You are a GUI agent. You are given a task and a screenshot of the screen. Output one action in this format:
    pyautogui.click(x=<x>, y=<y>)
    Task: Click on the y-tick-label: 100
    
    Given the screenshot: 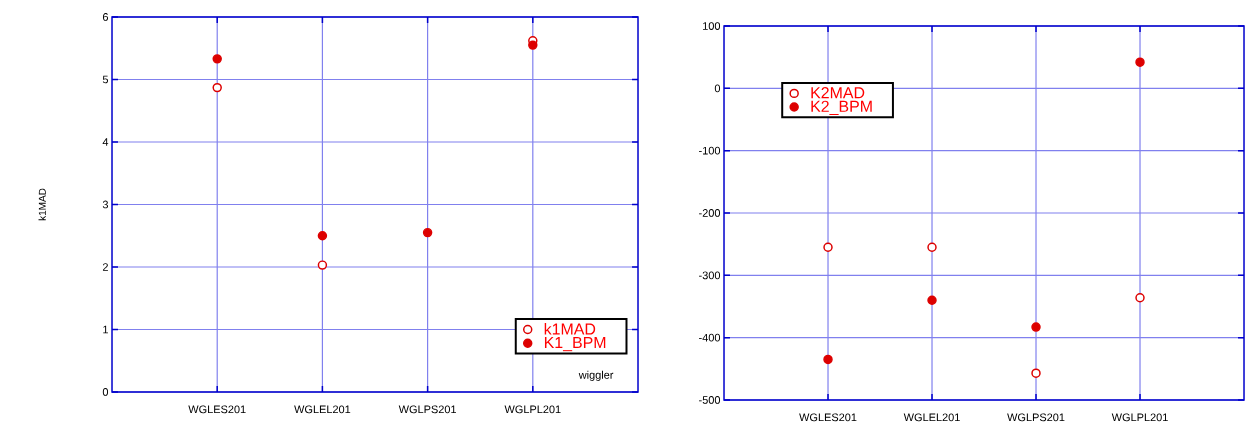 What is the action you would take?
    pyautogui.click(x=712, y=26)
    